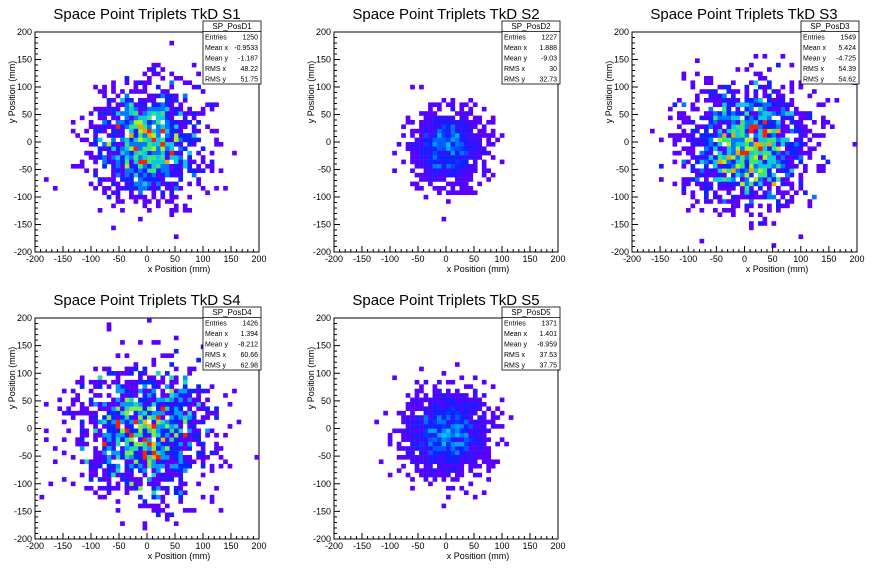 The height and width of the screenshot is (572, 896). I want to click on x-tick-label: 200, so click(856, 259).